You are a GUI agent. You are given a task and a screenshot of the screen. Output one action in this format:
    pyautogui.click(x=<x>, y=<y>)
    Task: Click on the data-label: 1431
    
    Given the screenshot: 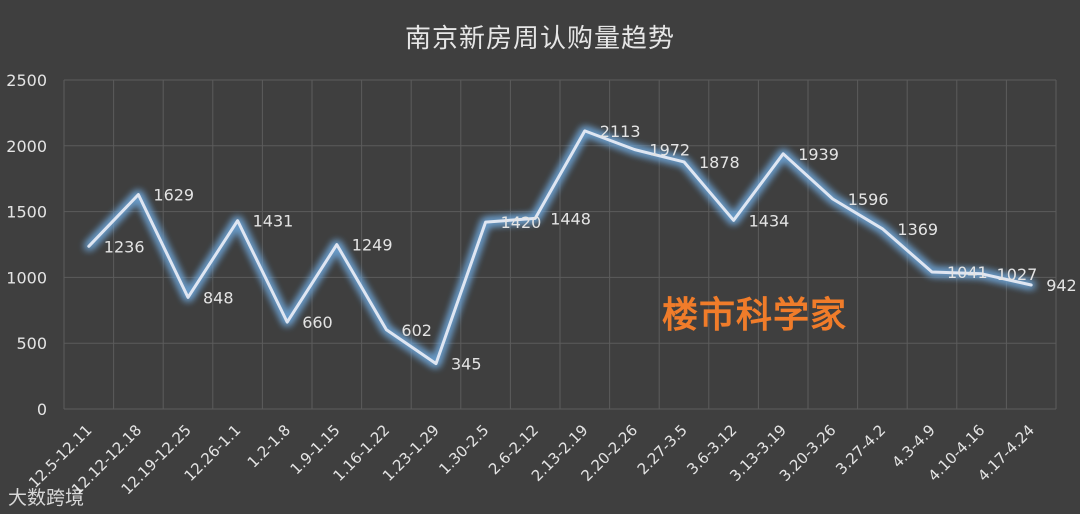 What is the action you would take?
    pyautogui.click(x=273, y=221)
    